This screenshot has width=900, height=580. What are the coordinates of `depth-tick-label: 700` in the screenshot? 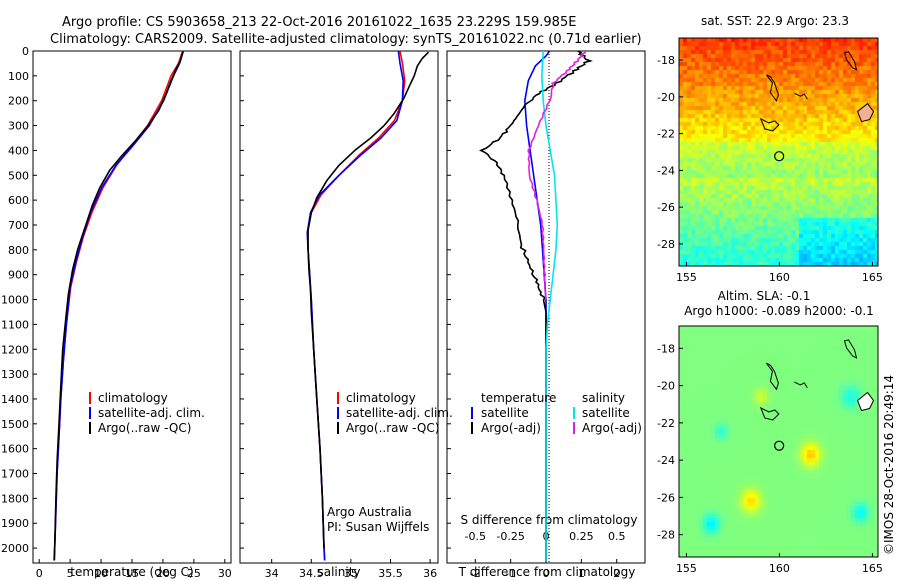 It's located at (18, 225).